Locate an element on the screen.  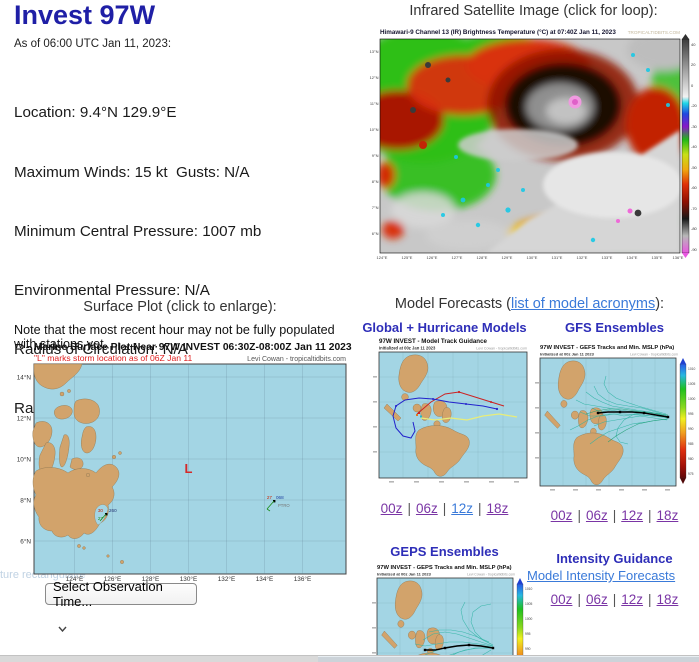
svg-text: -40 is located at coordinates (694, 146).